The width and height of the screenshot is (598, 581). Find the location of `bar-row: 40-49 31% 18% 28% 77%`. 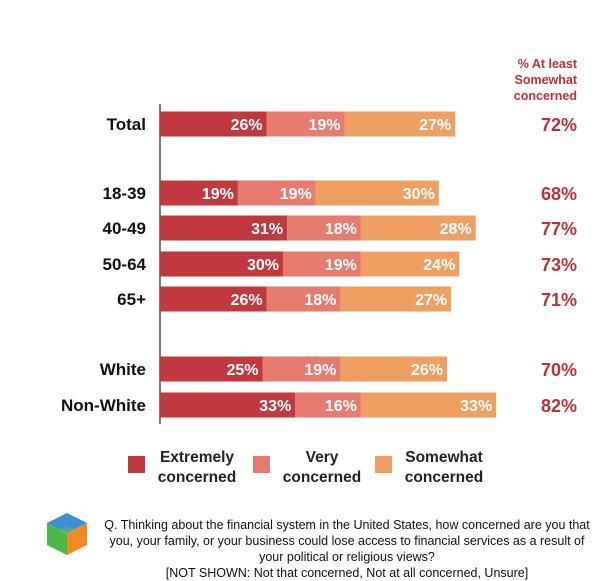

bar-row: 40-49 31% 18% 28% 77% is located at coordinates (340, 228).